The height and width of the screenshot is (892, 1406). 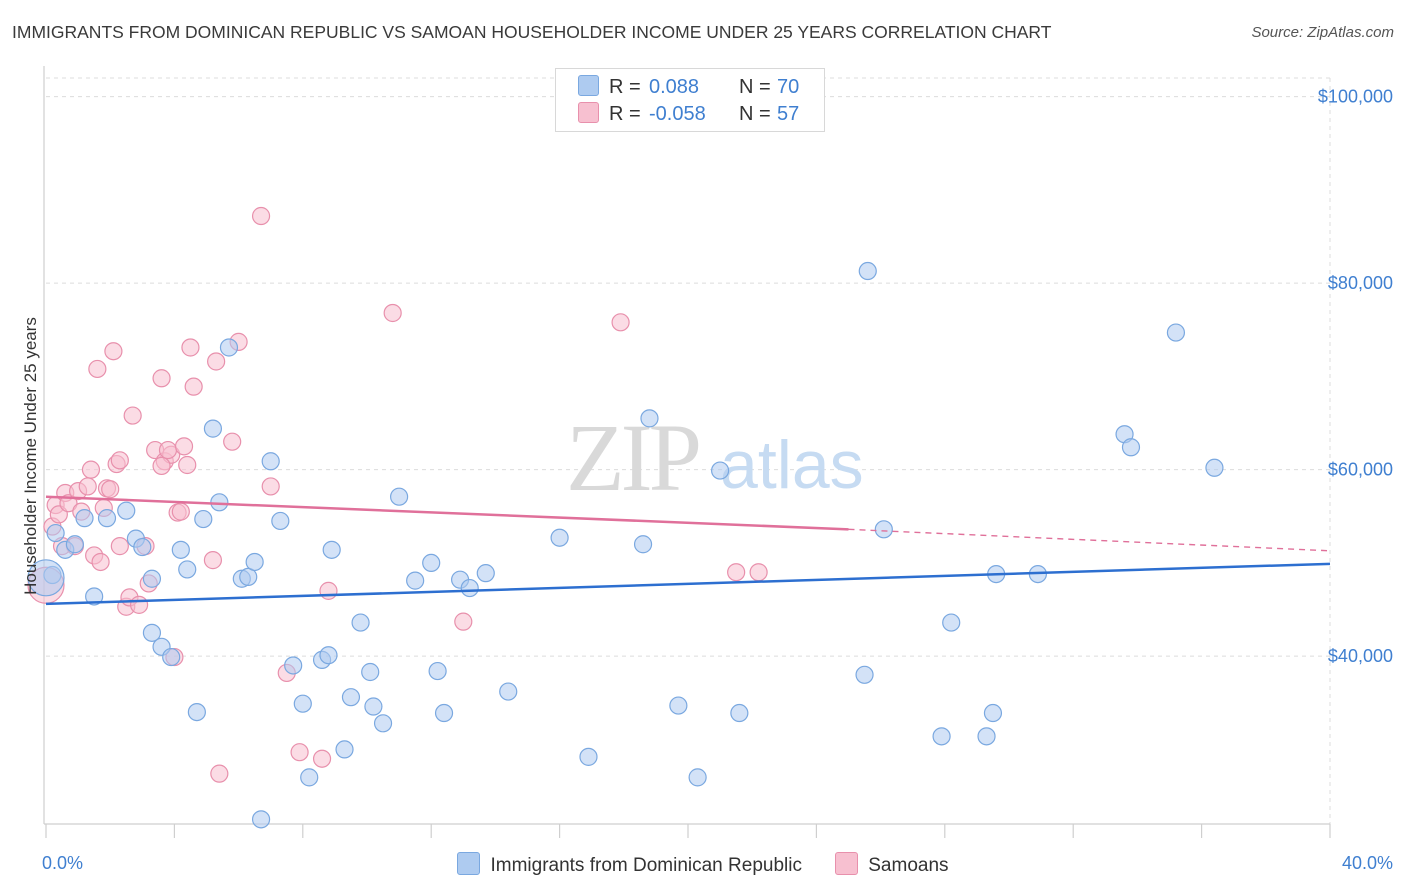 I want to click on trend-lines, so click(x=688, y=550).